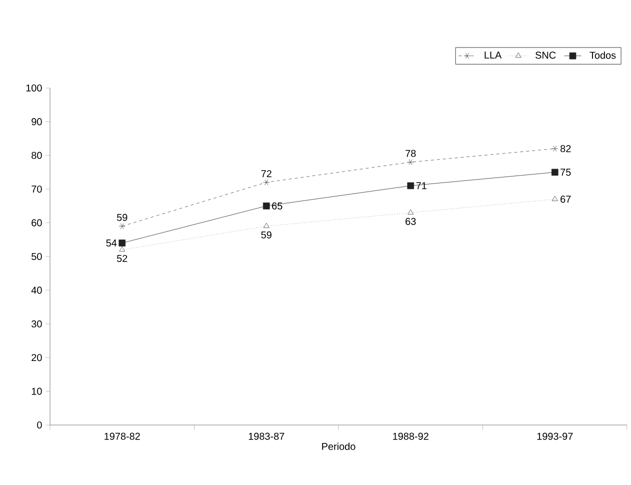 This screenshot has height=485, width=631. I want to click on y-tick-label: 80, so click(37, 155).